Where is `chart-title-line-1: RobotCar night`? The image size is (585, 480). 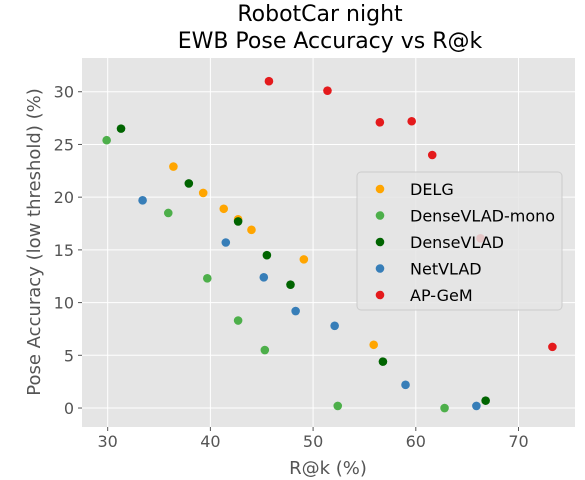 chart-title-line-1: RobotCar night is located at coordinates (320, 14).